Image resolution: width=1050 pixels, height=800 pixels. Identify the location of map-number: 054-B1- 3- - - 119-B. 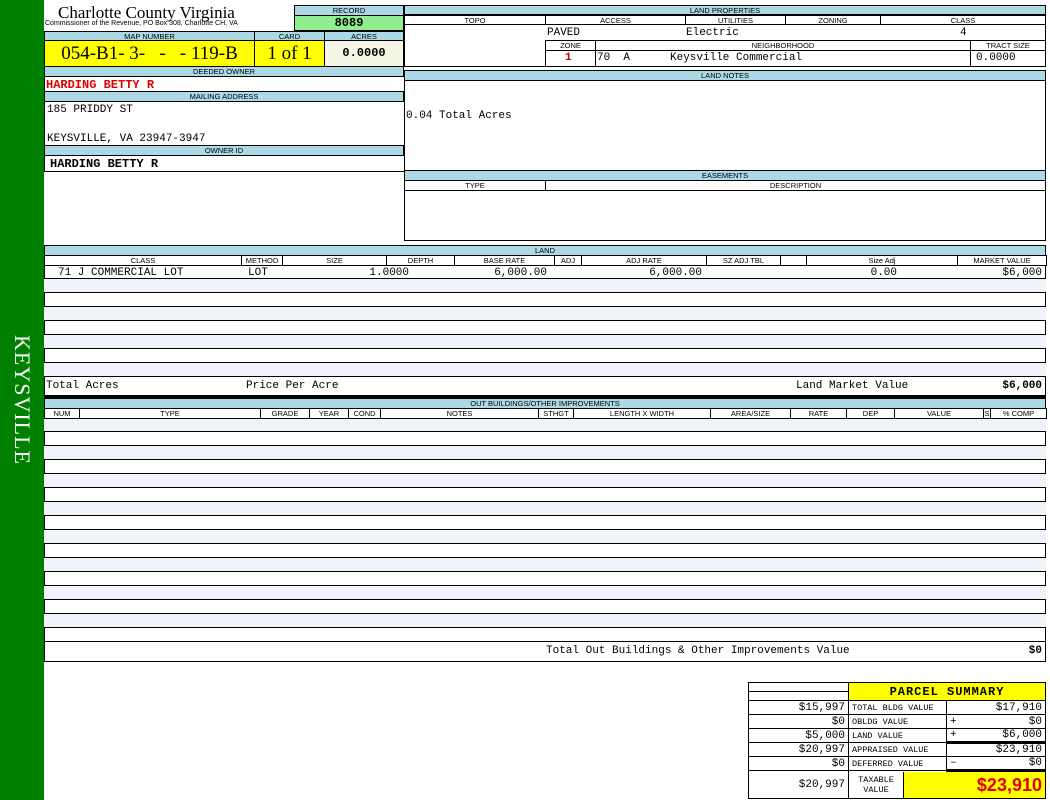
(149, 53).